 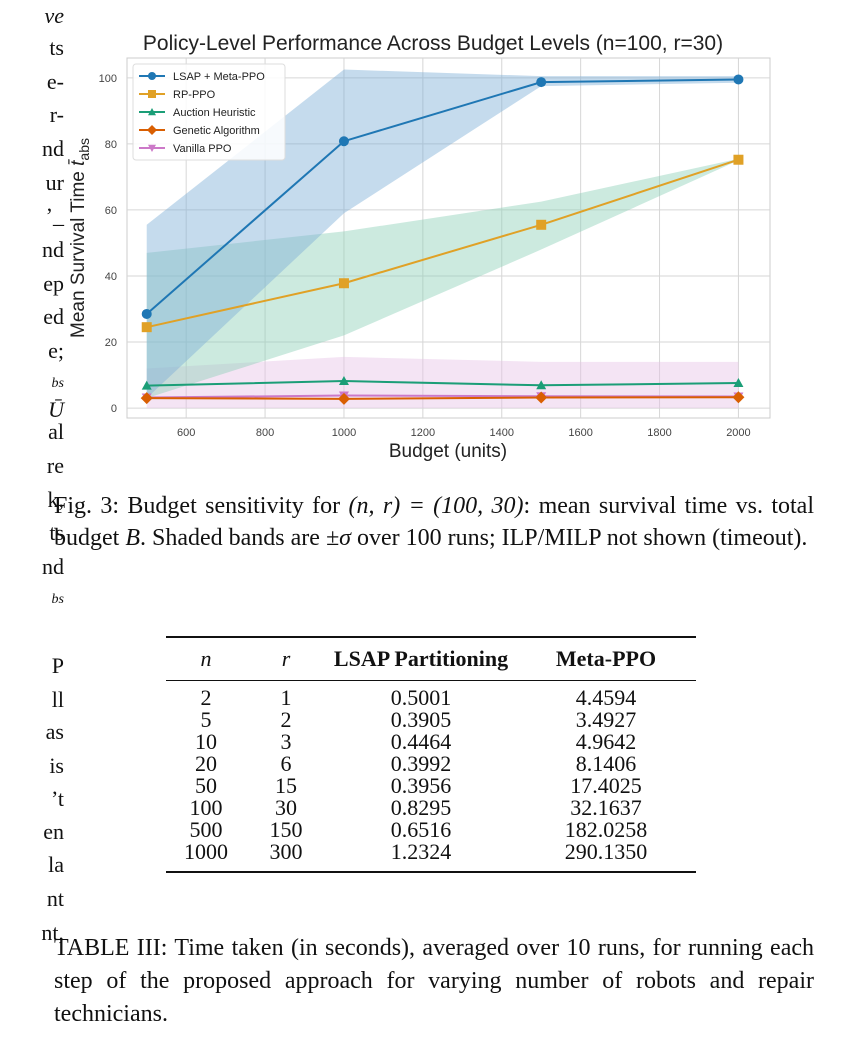 I want to click on y-axis-label-sub: abs, so click(x=84, y=149).